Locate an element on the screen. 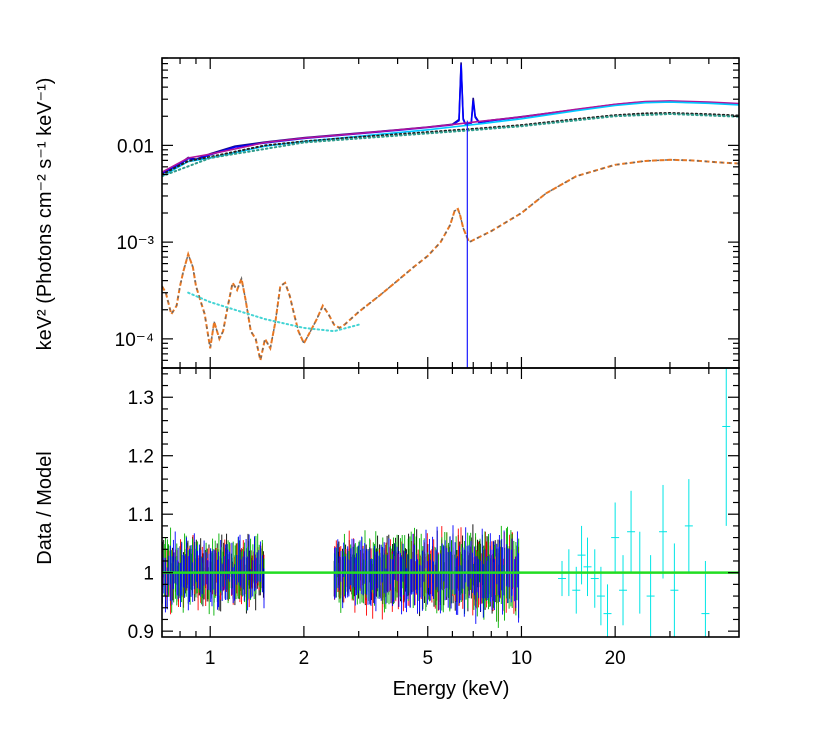 The height and width of the screenshot is (729, 830). top-y-tick-label-1: 10⁻³ is located at coordinates (136, 243).